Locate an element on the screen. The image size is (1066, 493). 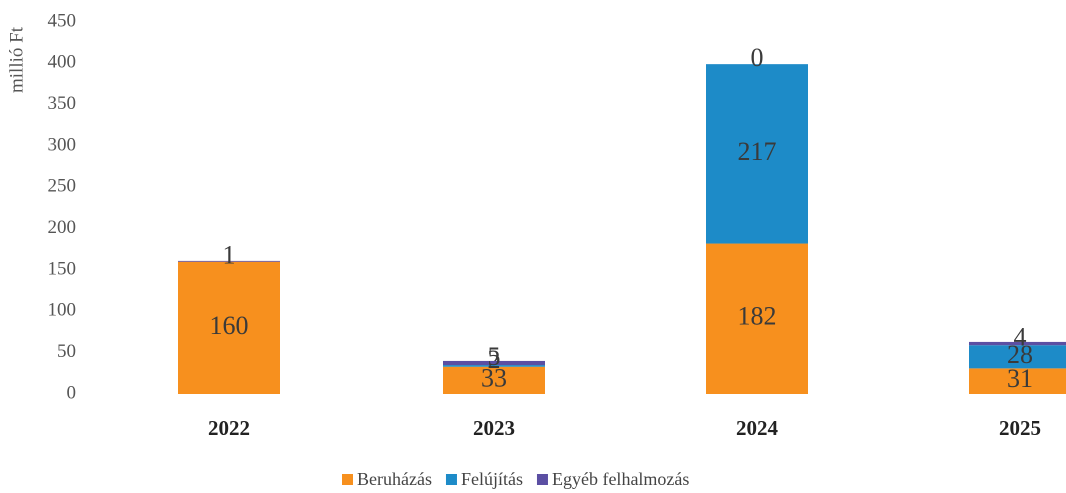
legend-label: Egyéb felhalmozás is located at coordinates (620, 479).